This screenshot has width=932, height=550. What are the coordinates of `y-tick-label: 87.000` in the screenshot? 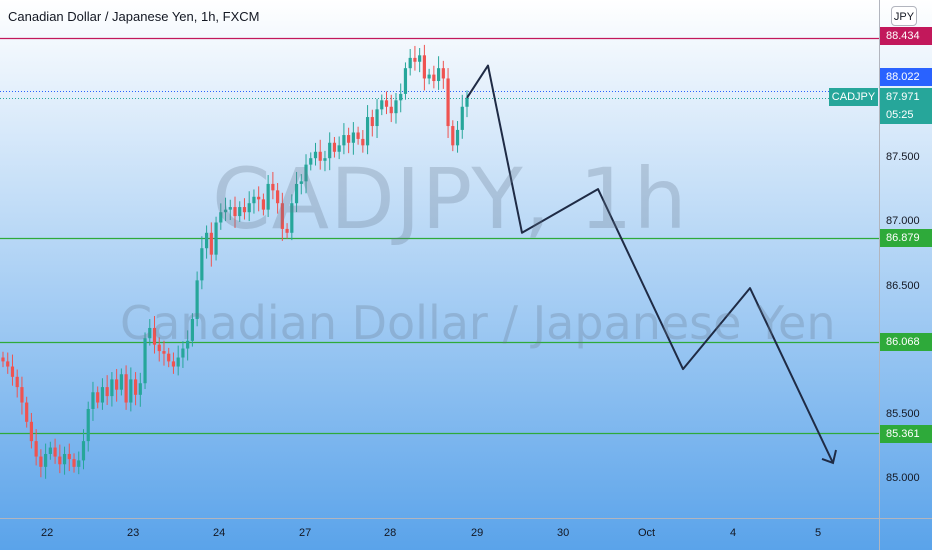 It's located at (903, 221).